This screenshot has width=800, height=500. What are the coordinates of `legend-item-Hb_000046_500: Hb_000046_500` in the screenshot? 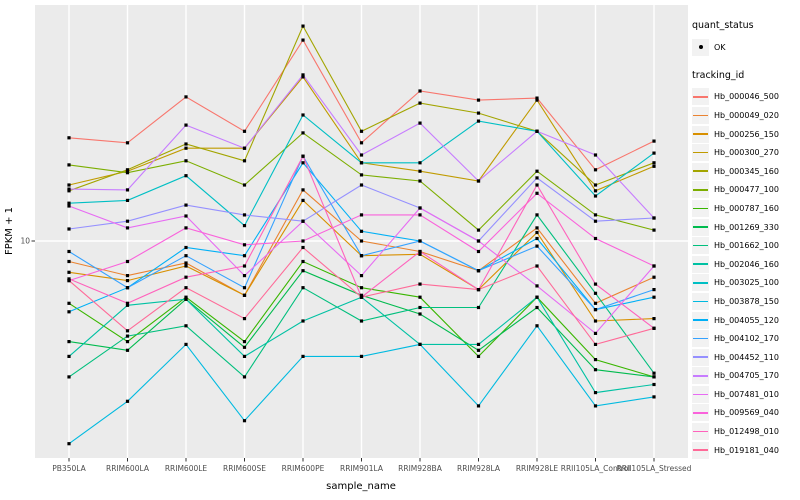 It's located at (746, 97).